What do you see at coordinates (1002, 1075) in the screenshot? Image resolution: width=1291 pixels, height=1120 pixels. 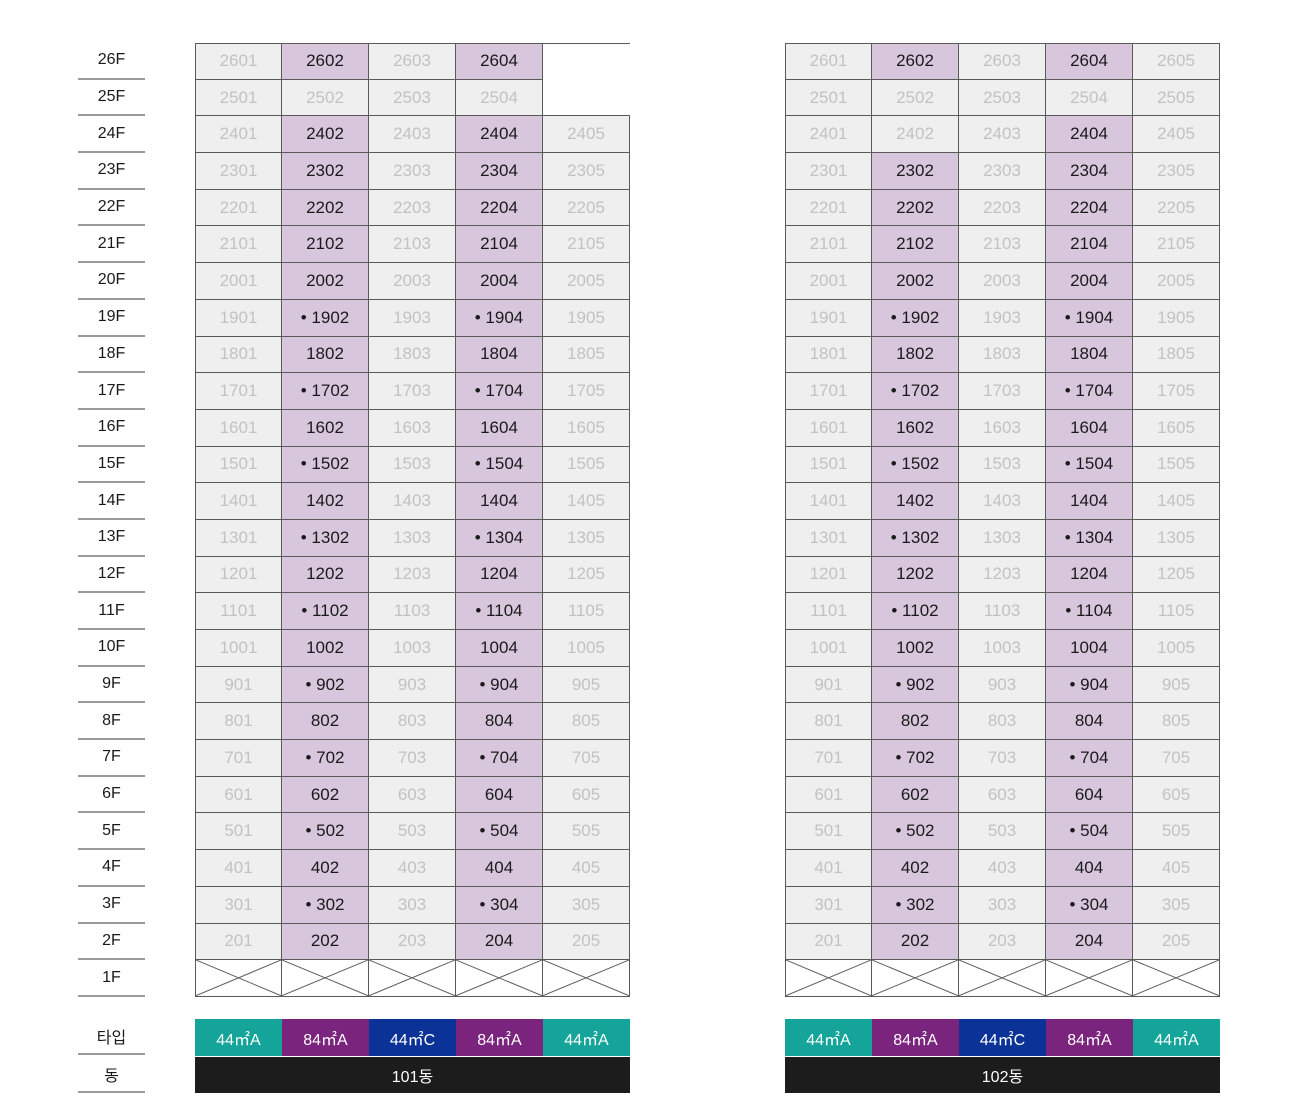 I see `building-102-dong-label: 102동` at bounding box center [1002, 1075].